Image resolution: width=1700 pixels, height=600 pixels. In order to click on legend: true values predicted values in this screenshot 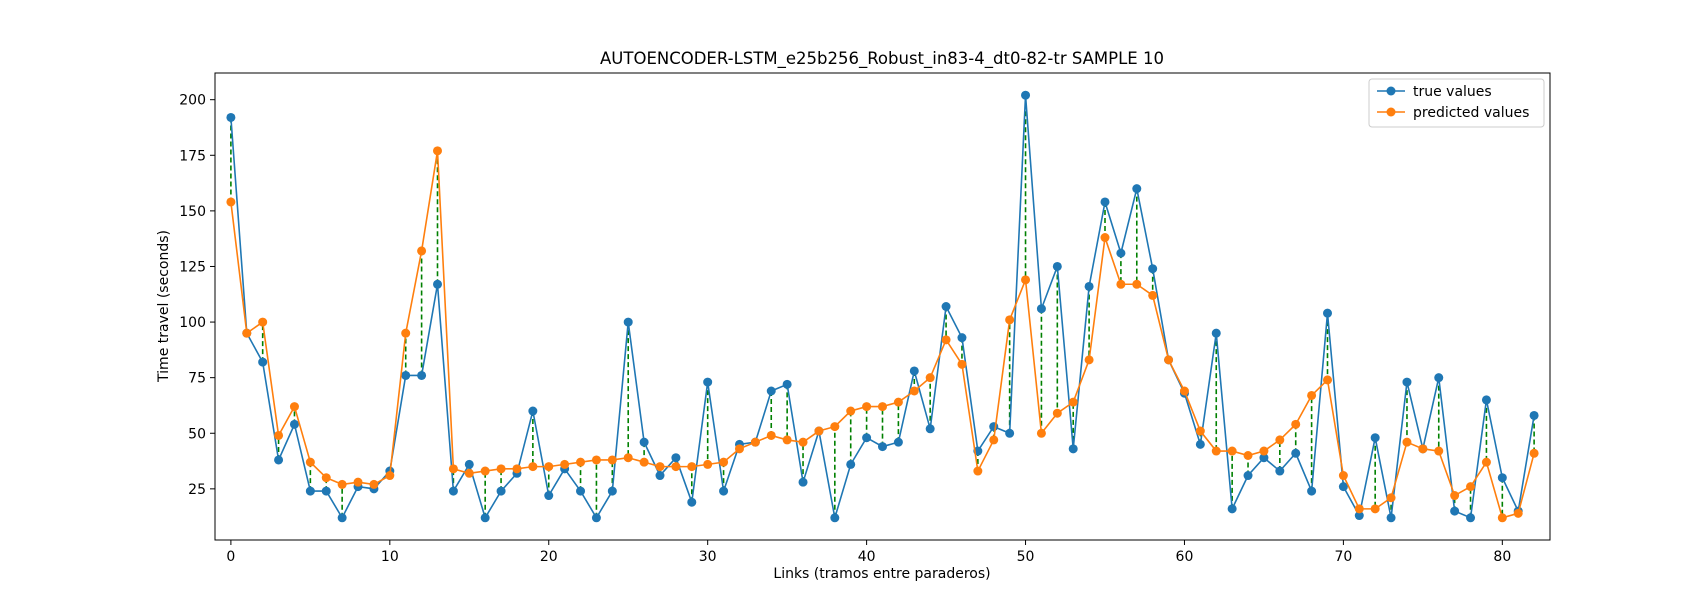, I will do `click(1456, 103)`.